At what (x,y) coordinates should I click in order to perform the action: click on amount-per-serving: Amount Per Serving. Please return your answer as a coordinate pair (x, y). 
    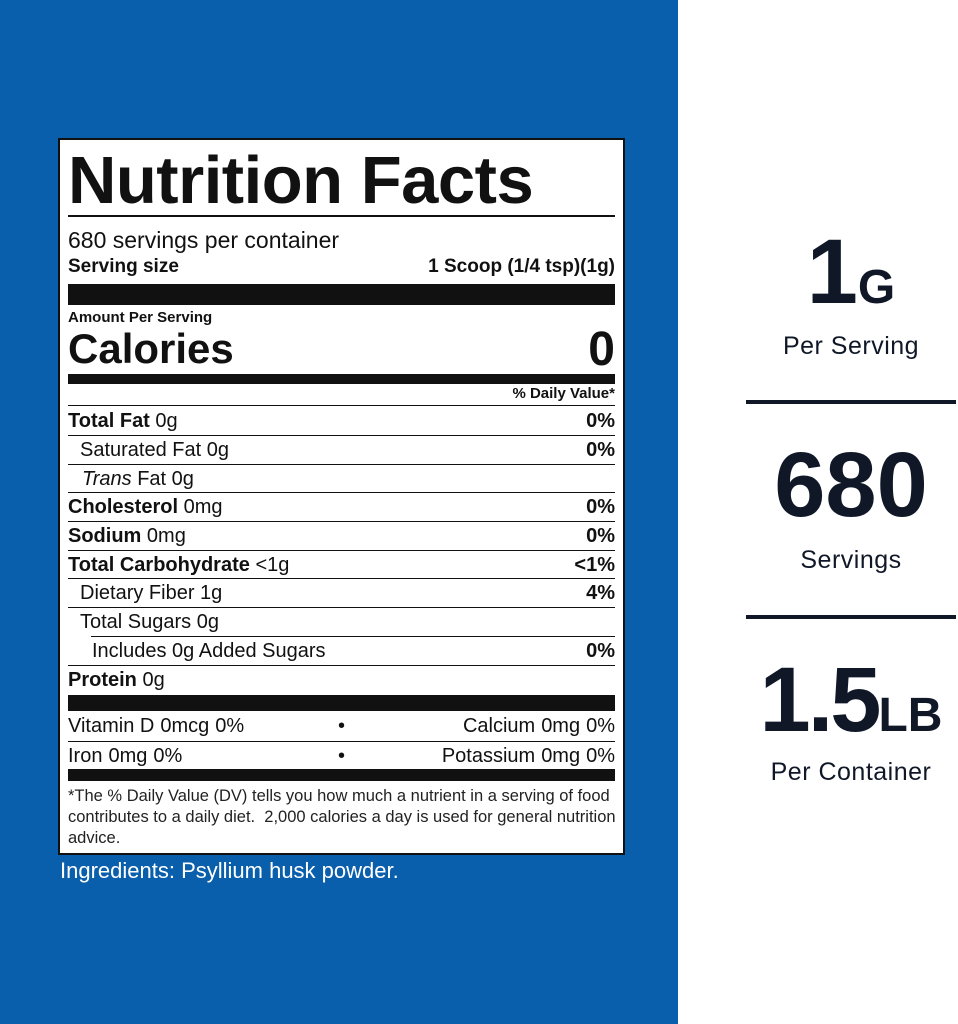
    Looking at the image, I should click on (140, 317).